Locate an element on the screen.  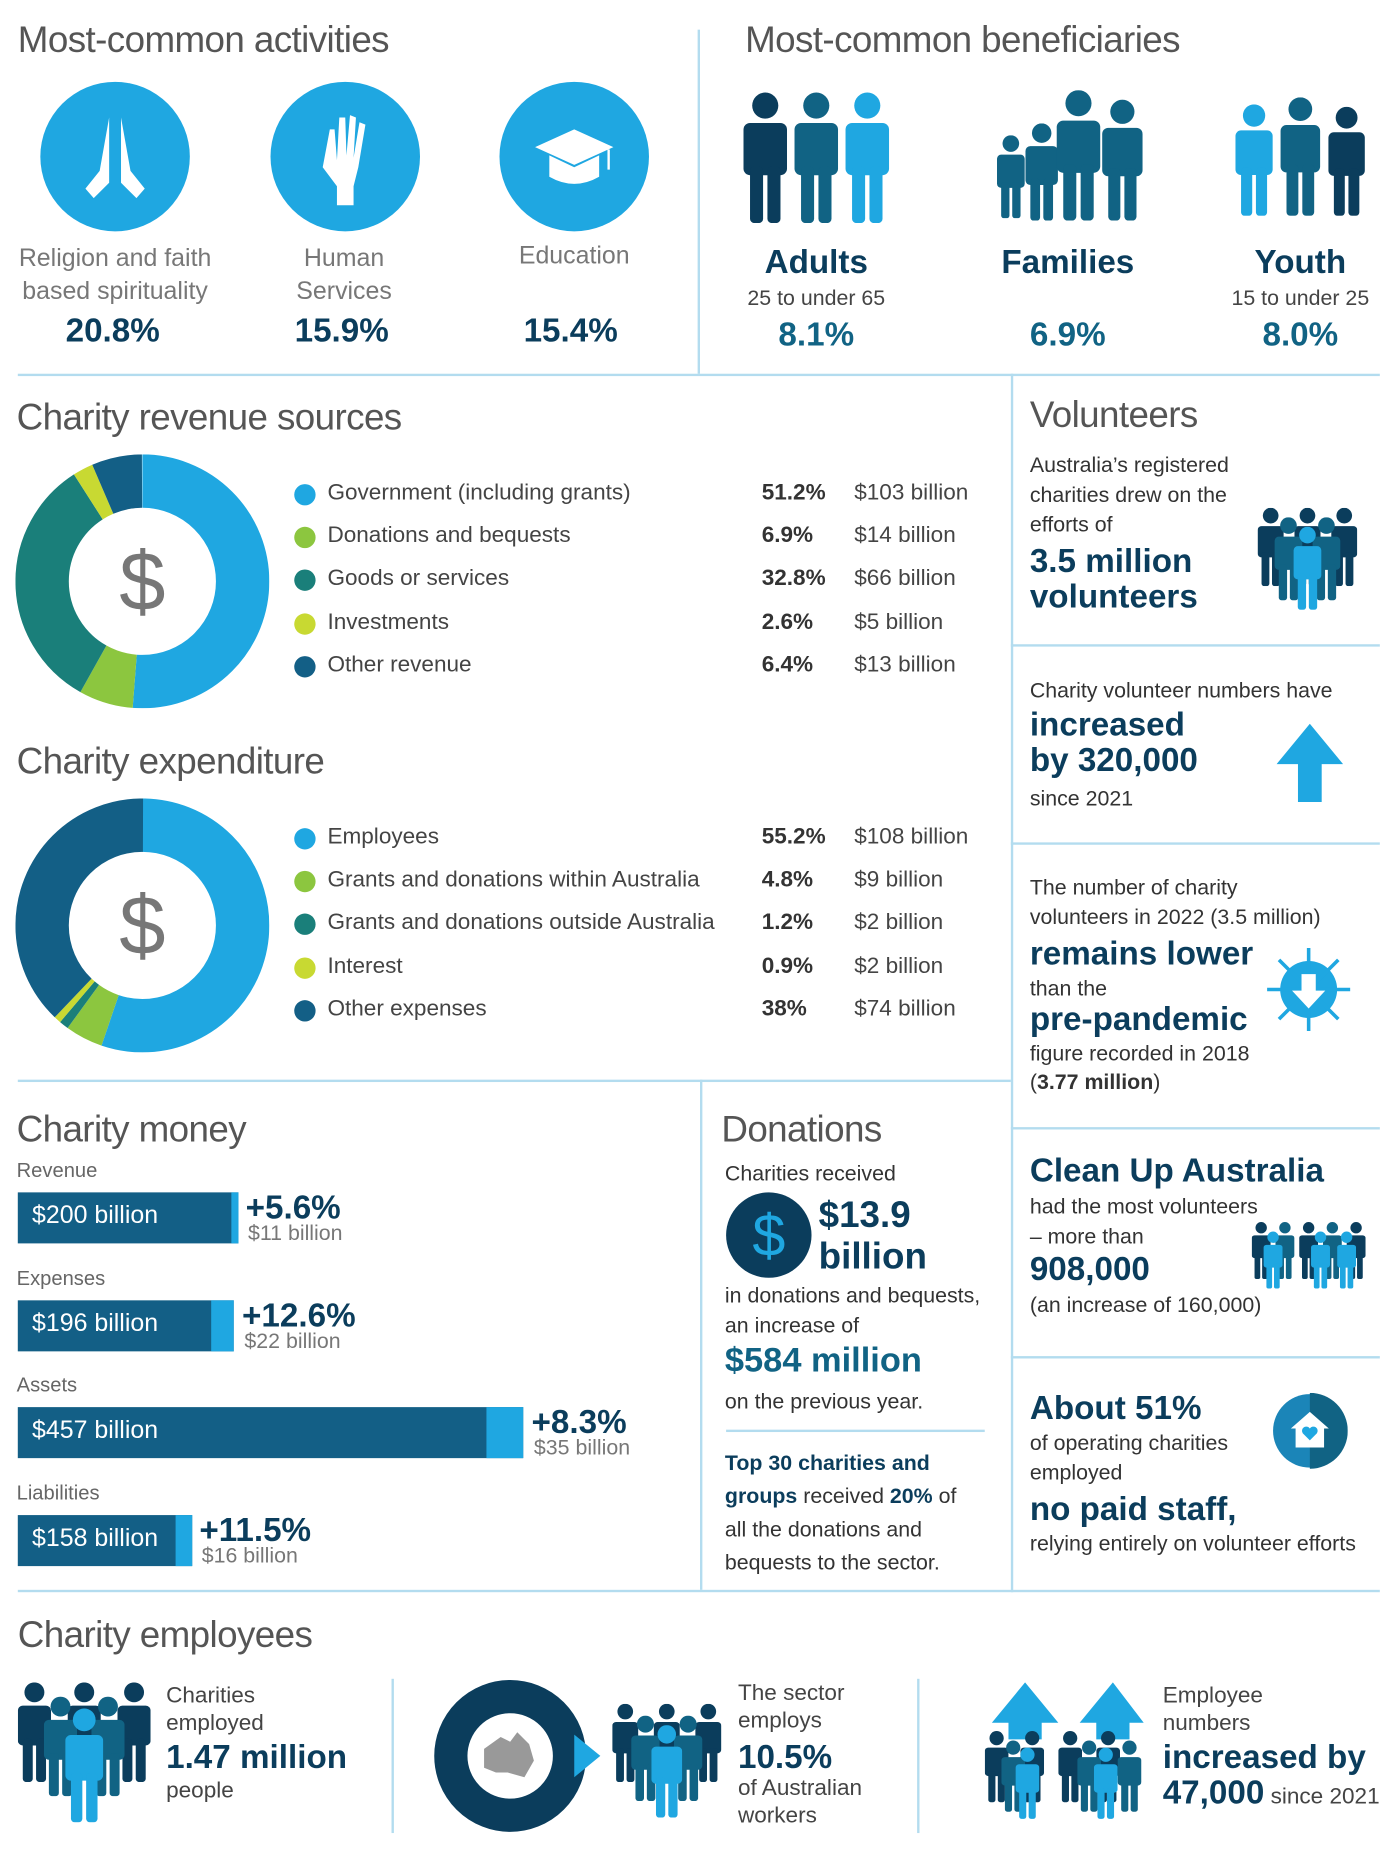
employees-increase-line: 47,000 since 2021 is located at coordinates (1271, 1793).